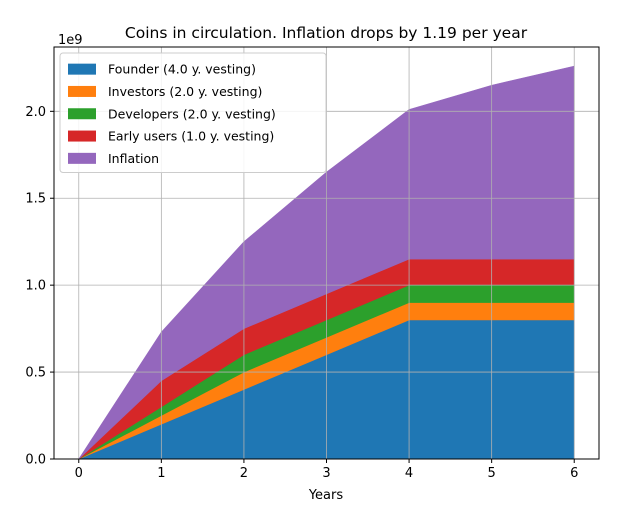  Describe the element at coordinates (35, 112) in the screenshot. I see `y-tick-label: 2.0` at that location.